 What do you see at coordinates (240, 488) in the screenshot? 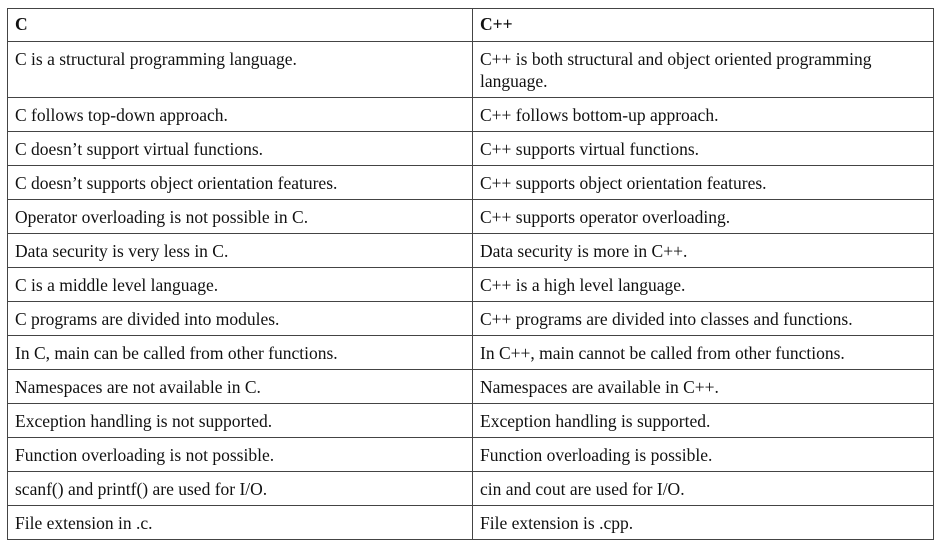
I see `cell-c: scanf() and printf() are used for I/O.` at bounding box center [240, 488].